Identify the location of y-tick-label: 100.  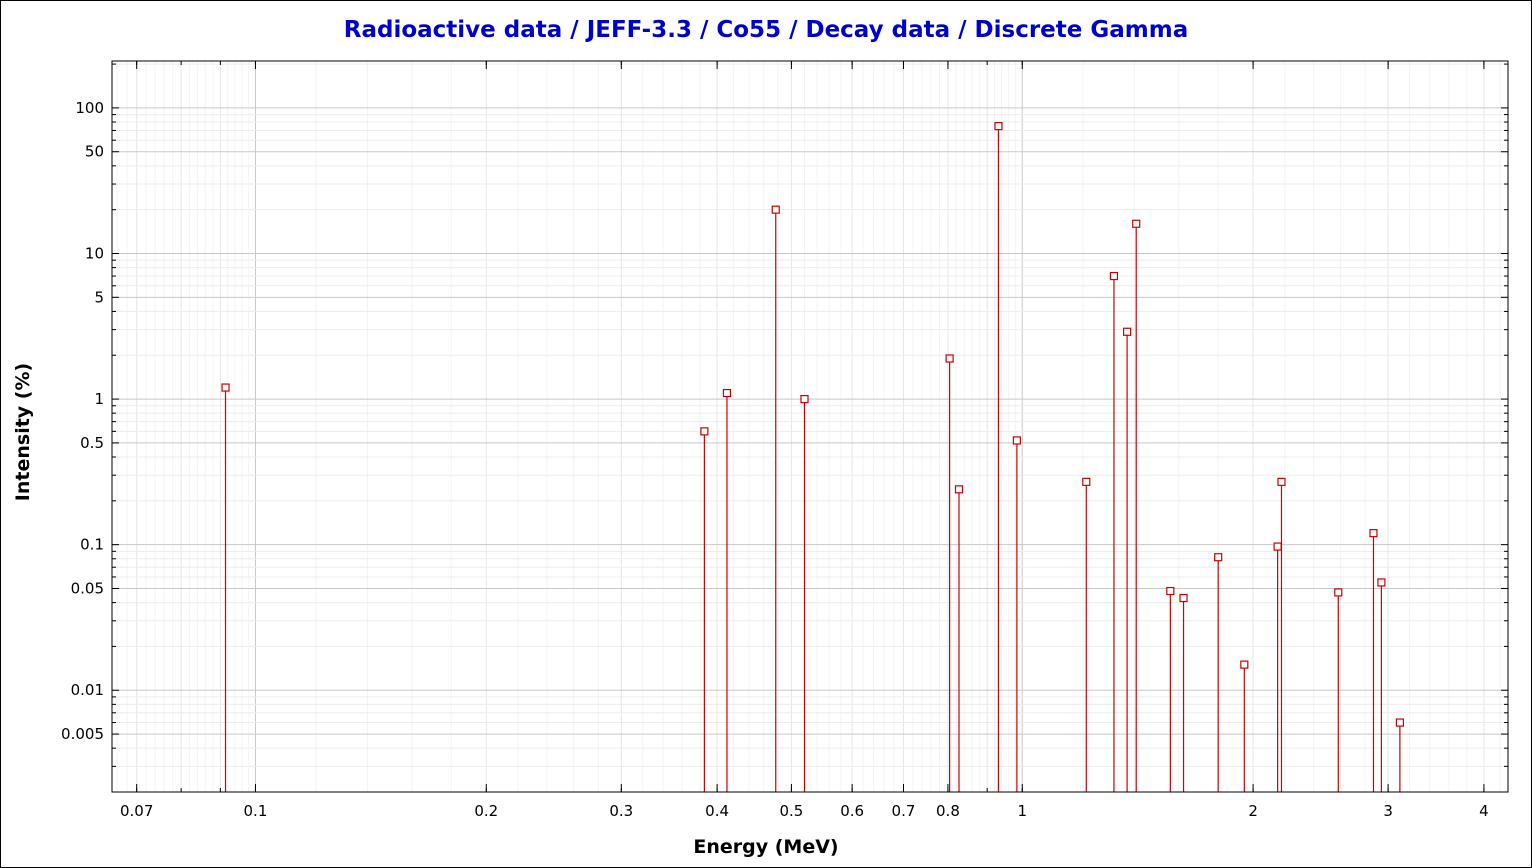
(89, 108).